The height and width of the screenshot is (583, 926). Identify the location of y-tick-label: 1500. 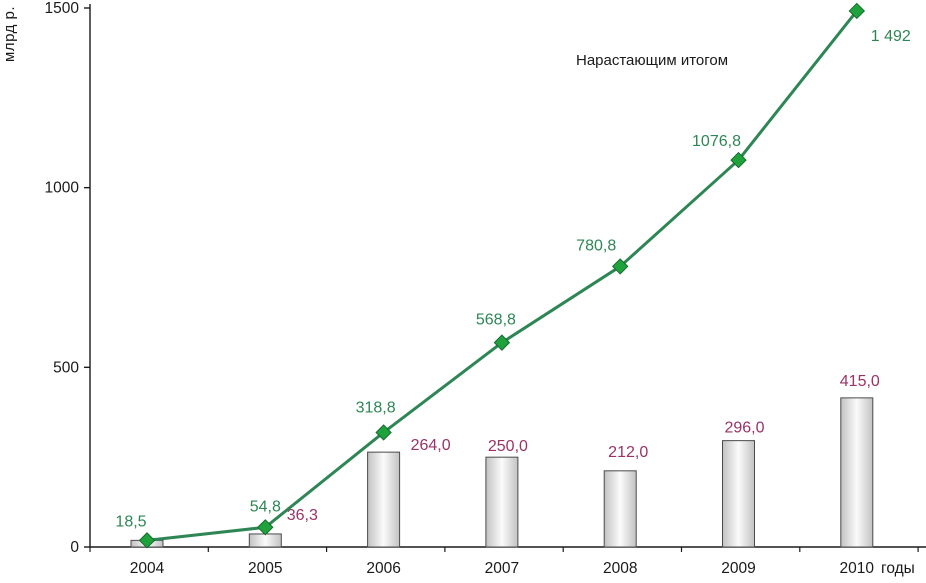
(62, 8).